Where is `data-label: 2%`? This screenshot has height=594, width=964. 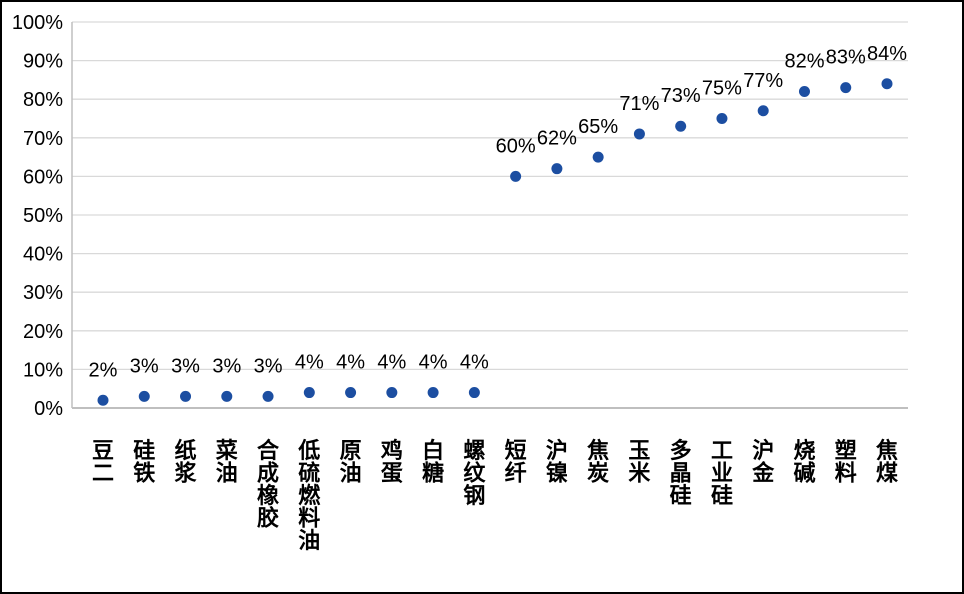
data-label: 2% is located at coordinates (103, 370).